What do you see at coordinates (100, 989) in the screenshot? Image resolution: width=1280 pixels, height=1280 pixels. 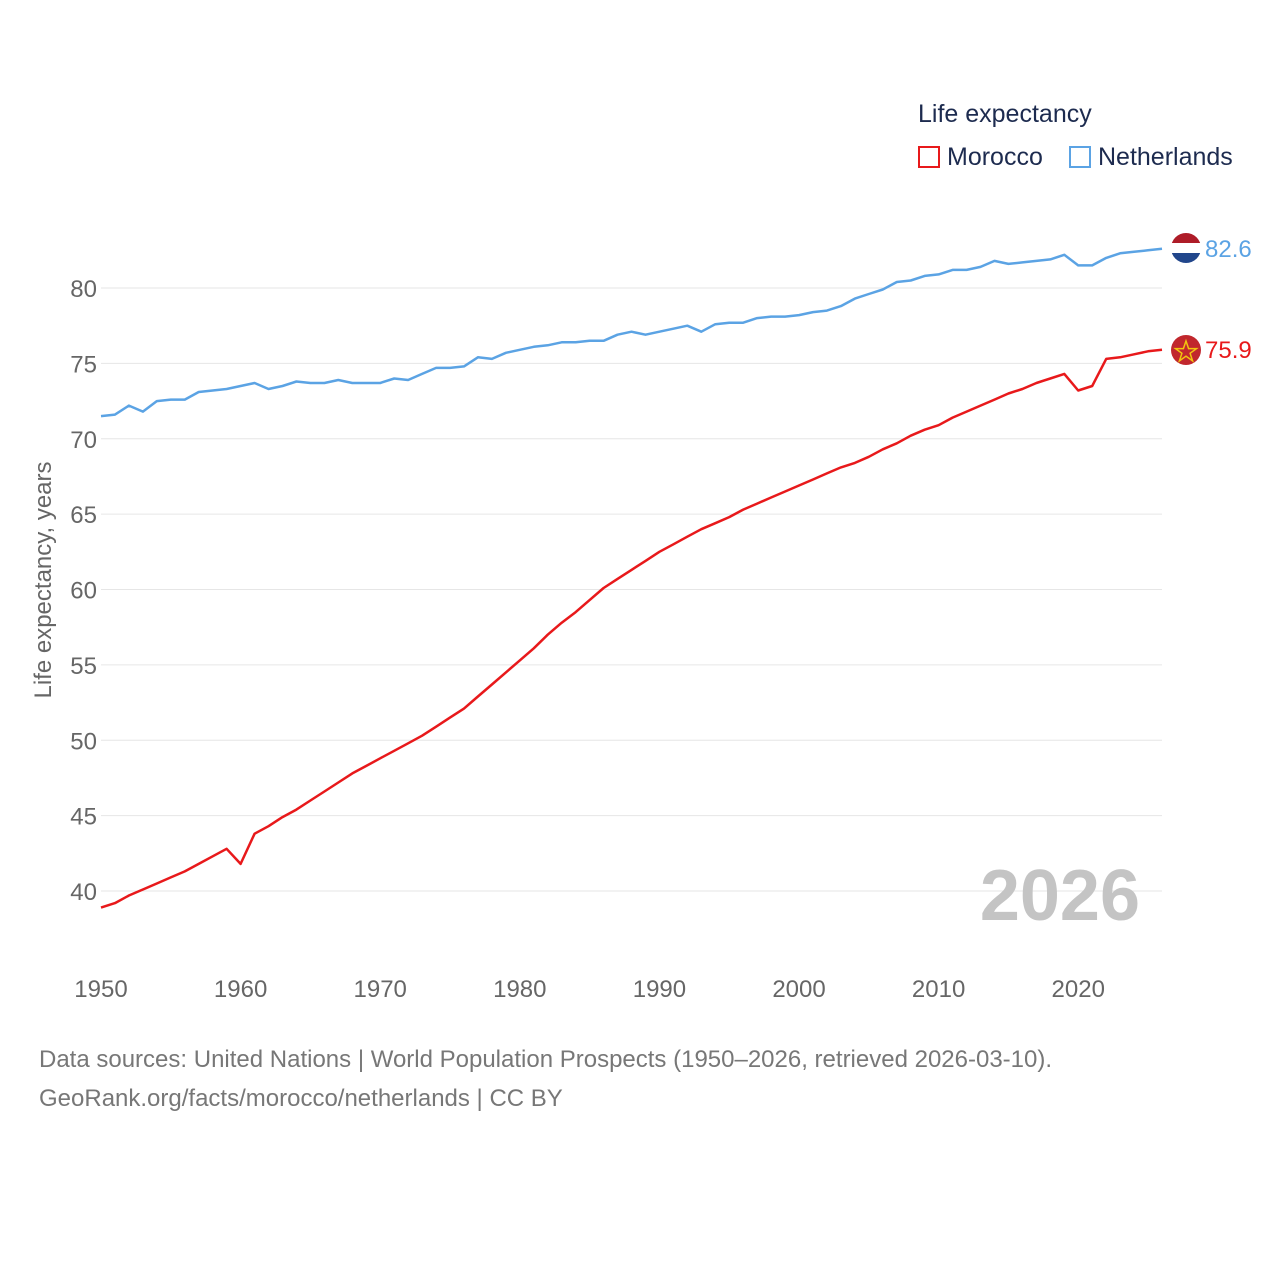 I see `x-tick-label: 1950` at bounding box center [100, 989].